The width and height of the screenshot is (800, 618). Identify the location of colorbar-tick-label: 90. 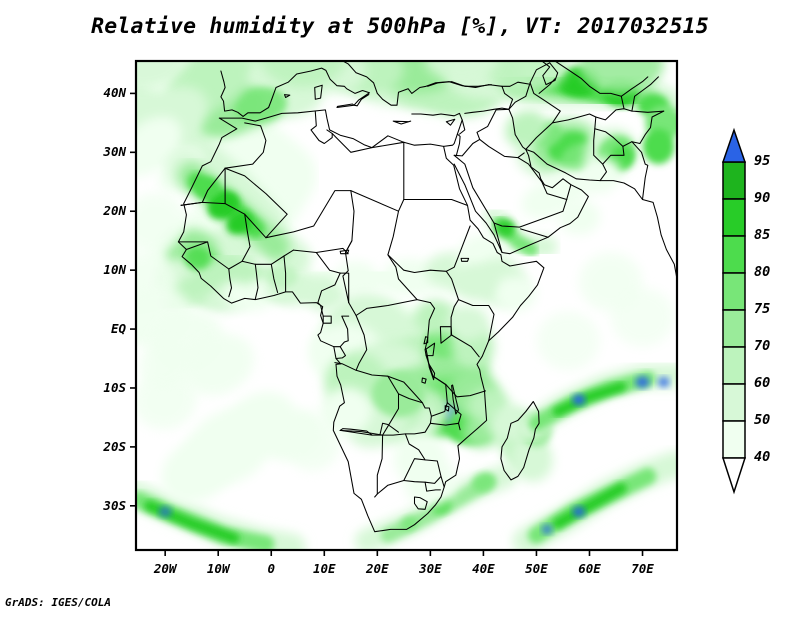
(762, 198).